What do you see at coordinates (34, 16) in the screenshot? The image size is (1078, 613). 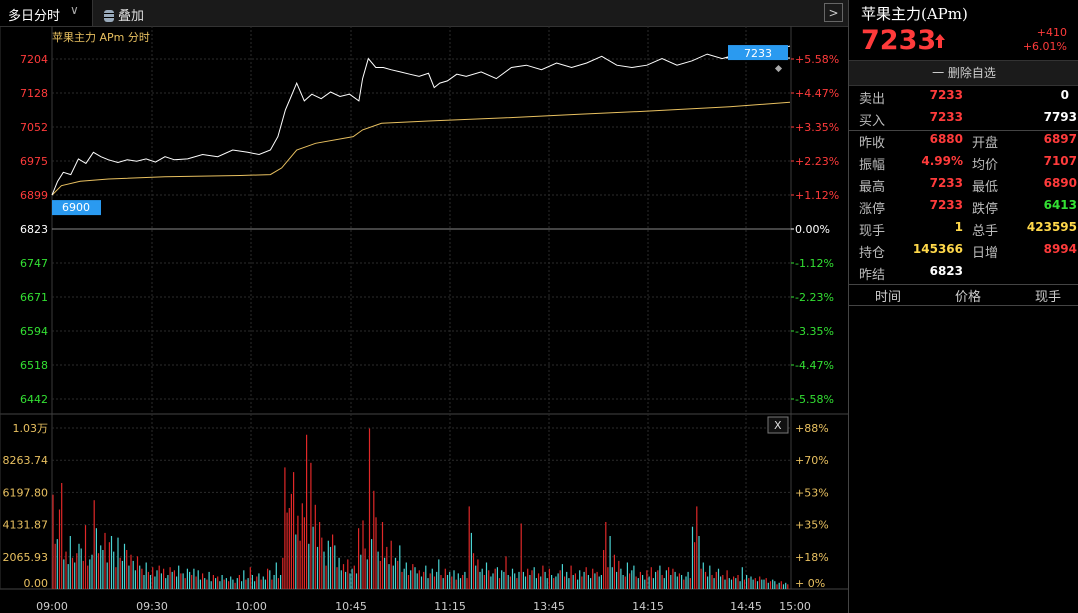 I see `multi-day-tab-label: 多日分时` at bounding box center [34, 16].